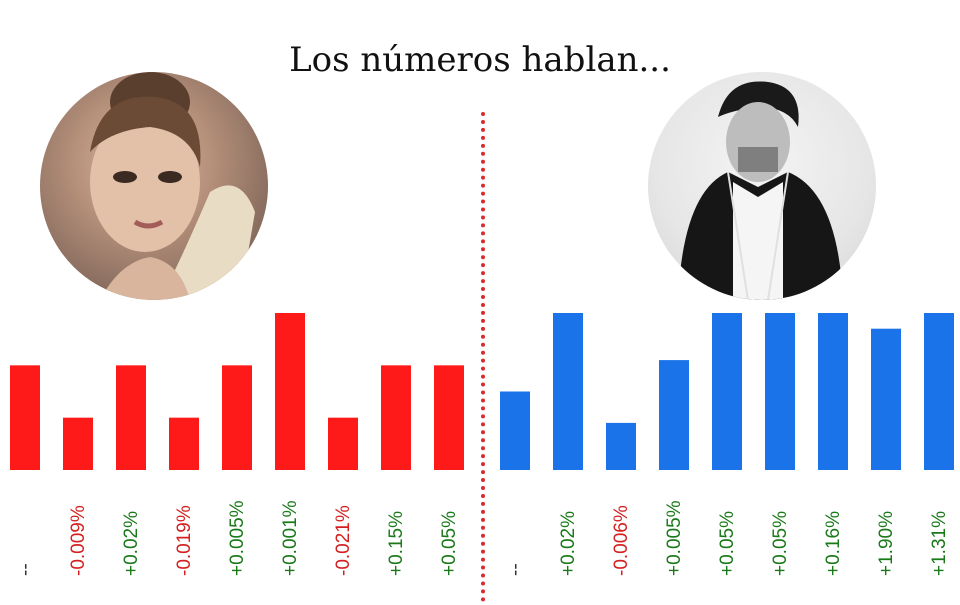  Describe the element at coordinates (290, 538) in the screenshot. I see `bar-label-left-5: +0.001%` at that location.